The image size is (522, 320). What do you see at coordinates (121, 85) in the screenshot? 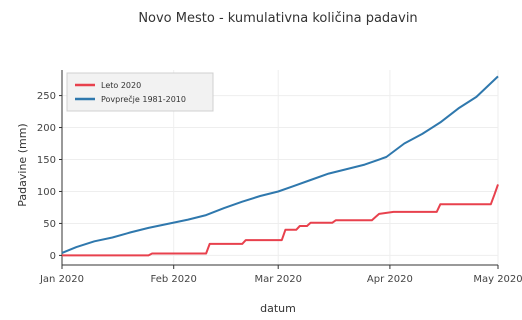
I see `legend-label: Leto 2020` at bounding box center [121, 85].